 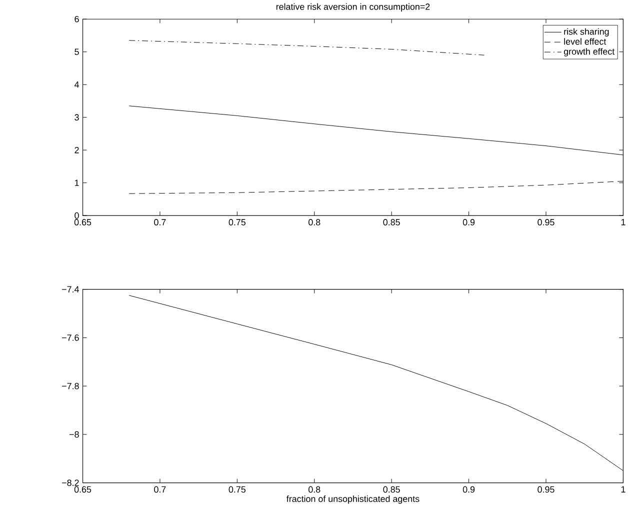 What do you see at coordinates (76, 52) in the screenshot?
I see `y-tick-label: 5` at bounding box center [76, 52].